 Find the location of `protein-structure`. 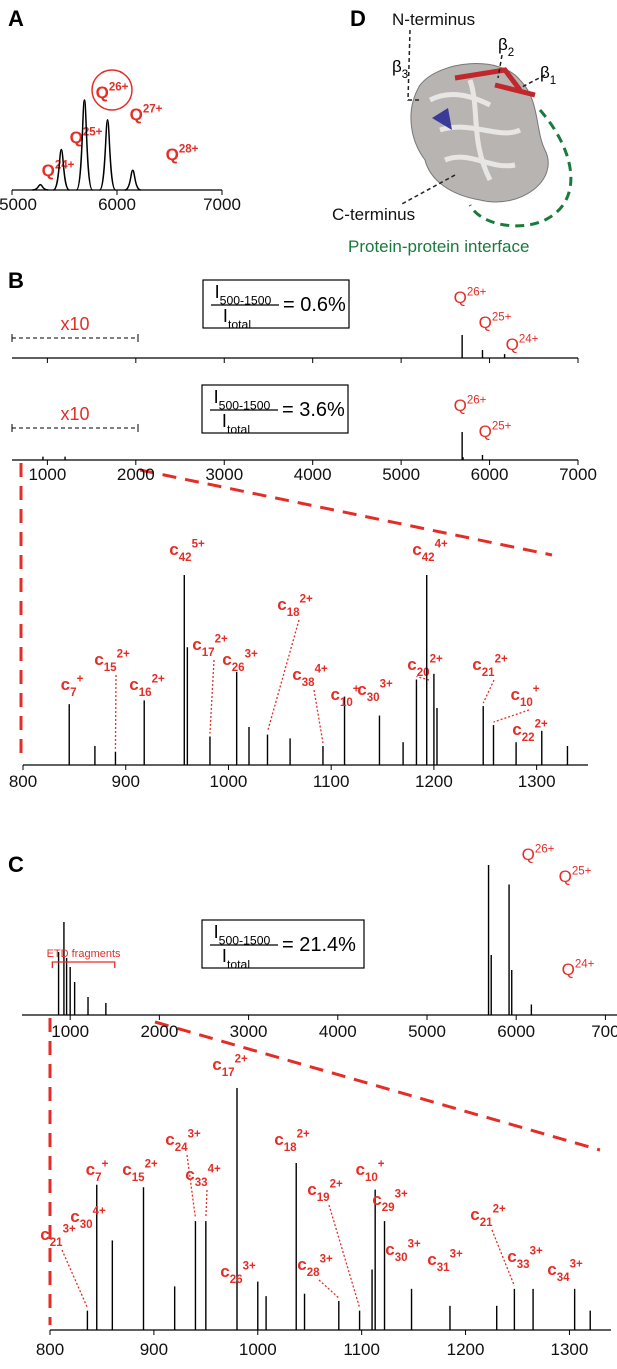

protein-structure is located at coordinates (486, 128).